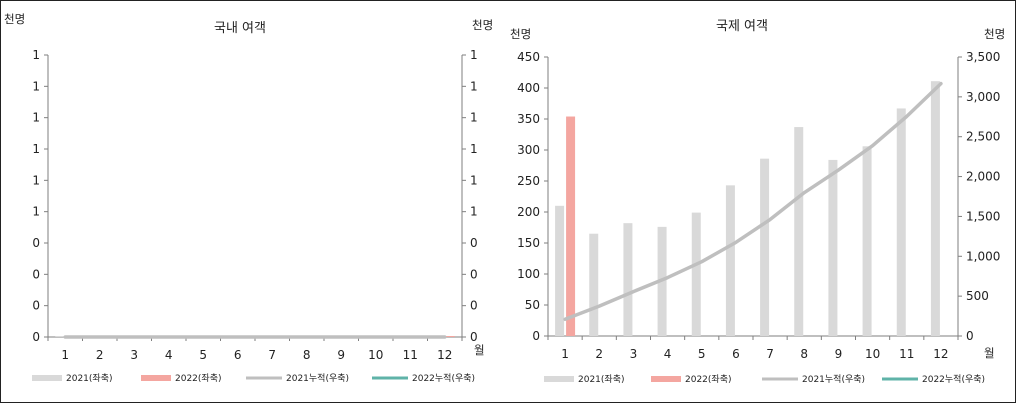  Describe the element at coordinates (599, 354) in the screenshot. I see `chart2-x-tick-label: 2` at that location.